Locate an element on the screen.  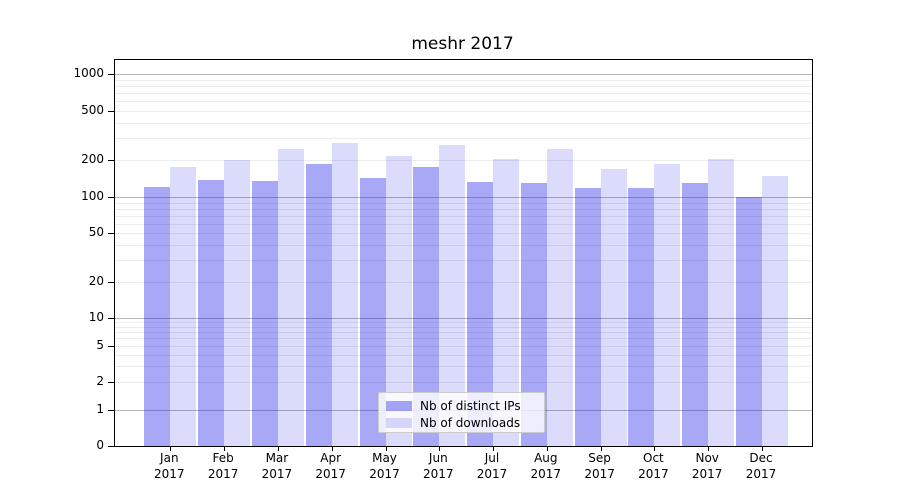
bar-distinct-ips-sep is located at coordinates (587, 316).